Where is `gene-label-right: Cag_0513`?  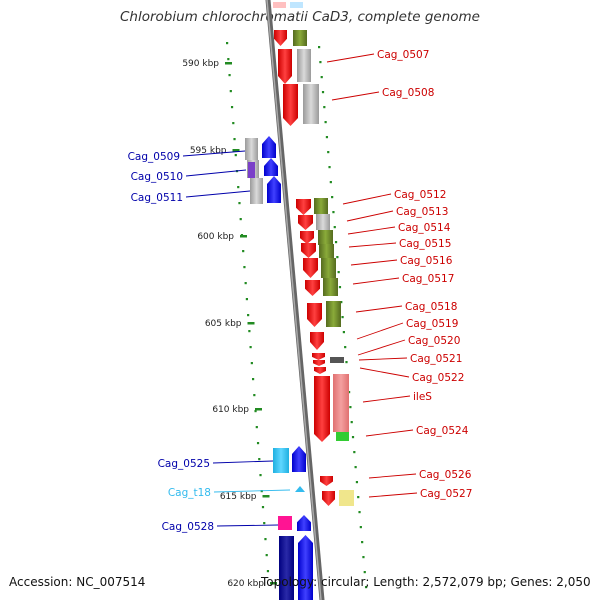 gene-label-right: Cag_0513 is located at coordinates (422, 212).